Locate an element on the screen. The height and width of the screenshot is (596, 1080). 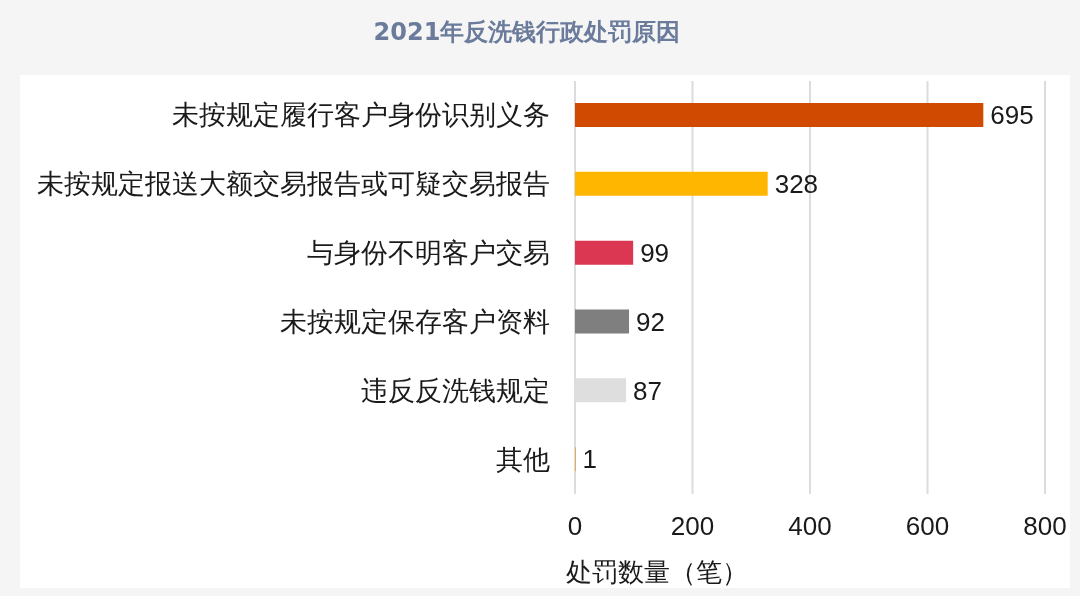
x-tick-label: 400 is located at coordinates (810, 526).